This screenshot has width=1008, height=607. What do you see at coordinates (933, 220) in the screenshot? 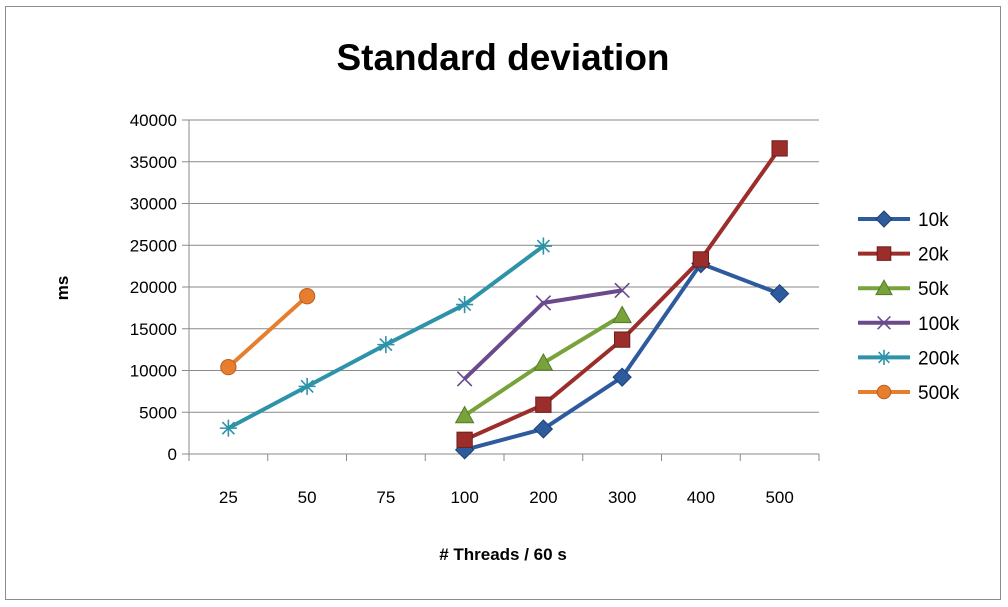
I see `legend-label: 10k` at bounding box center [933, 220].